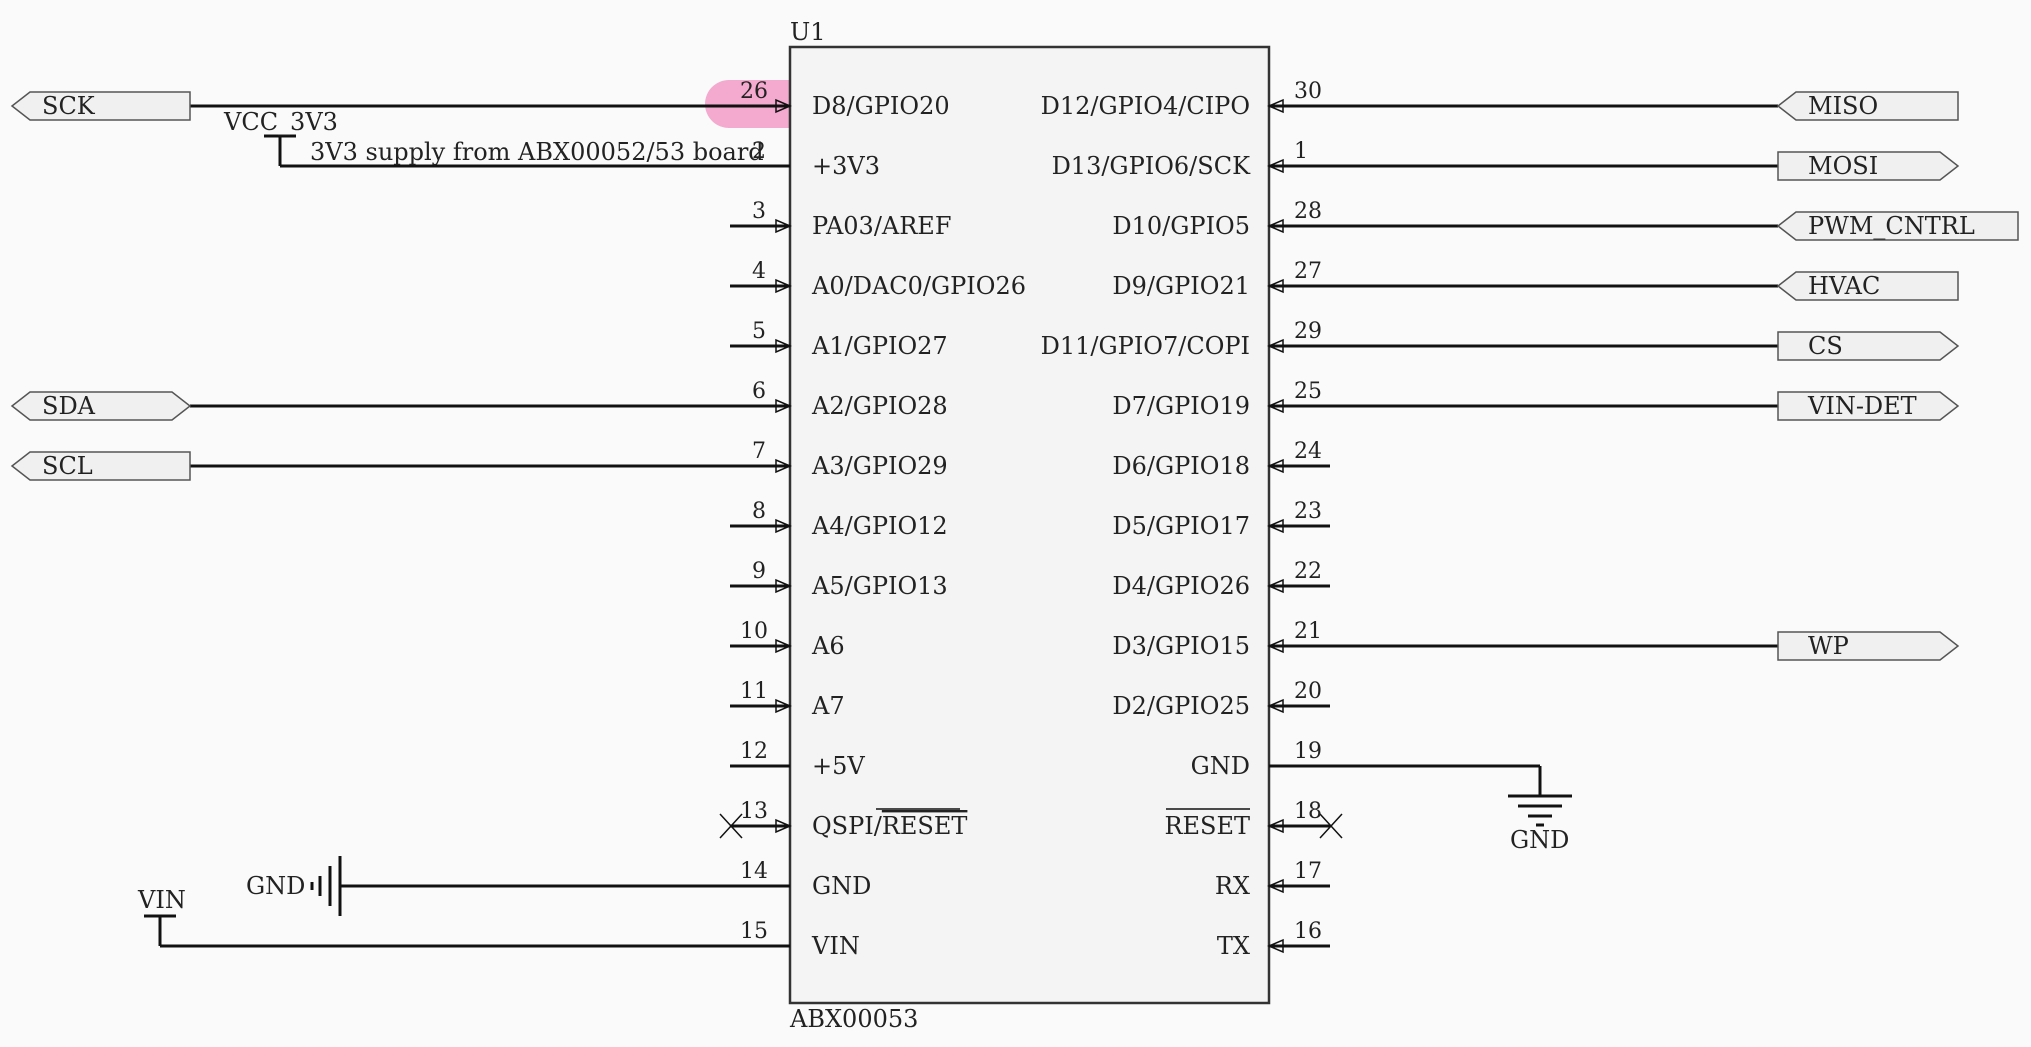 The height and width of the screenshot is (1047, 2031). Describe the element at coordinates (1844, 286) in the screenshot. I see `hvac-port-label: HVAC` at that location.